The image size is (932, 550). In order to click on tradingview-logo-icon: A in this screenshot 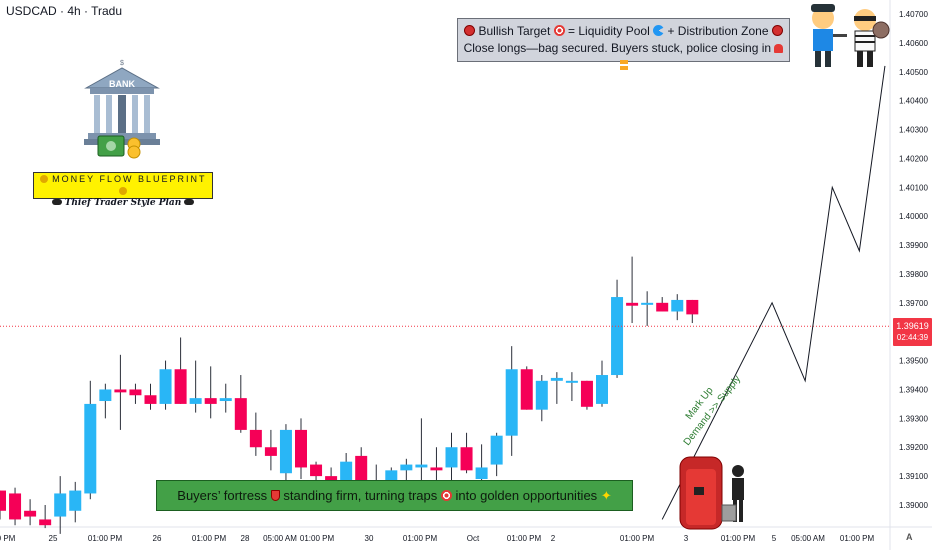, I will do `click(909, 537)`.